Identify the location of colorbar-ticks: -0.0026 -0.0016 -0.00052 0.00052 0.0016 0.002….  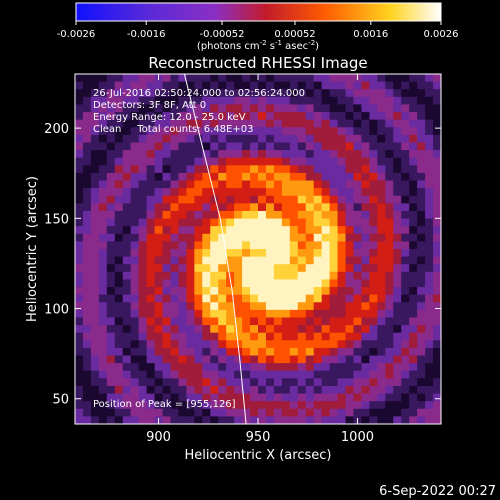
(258, 30).